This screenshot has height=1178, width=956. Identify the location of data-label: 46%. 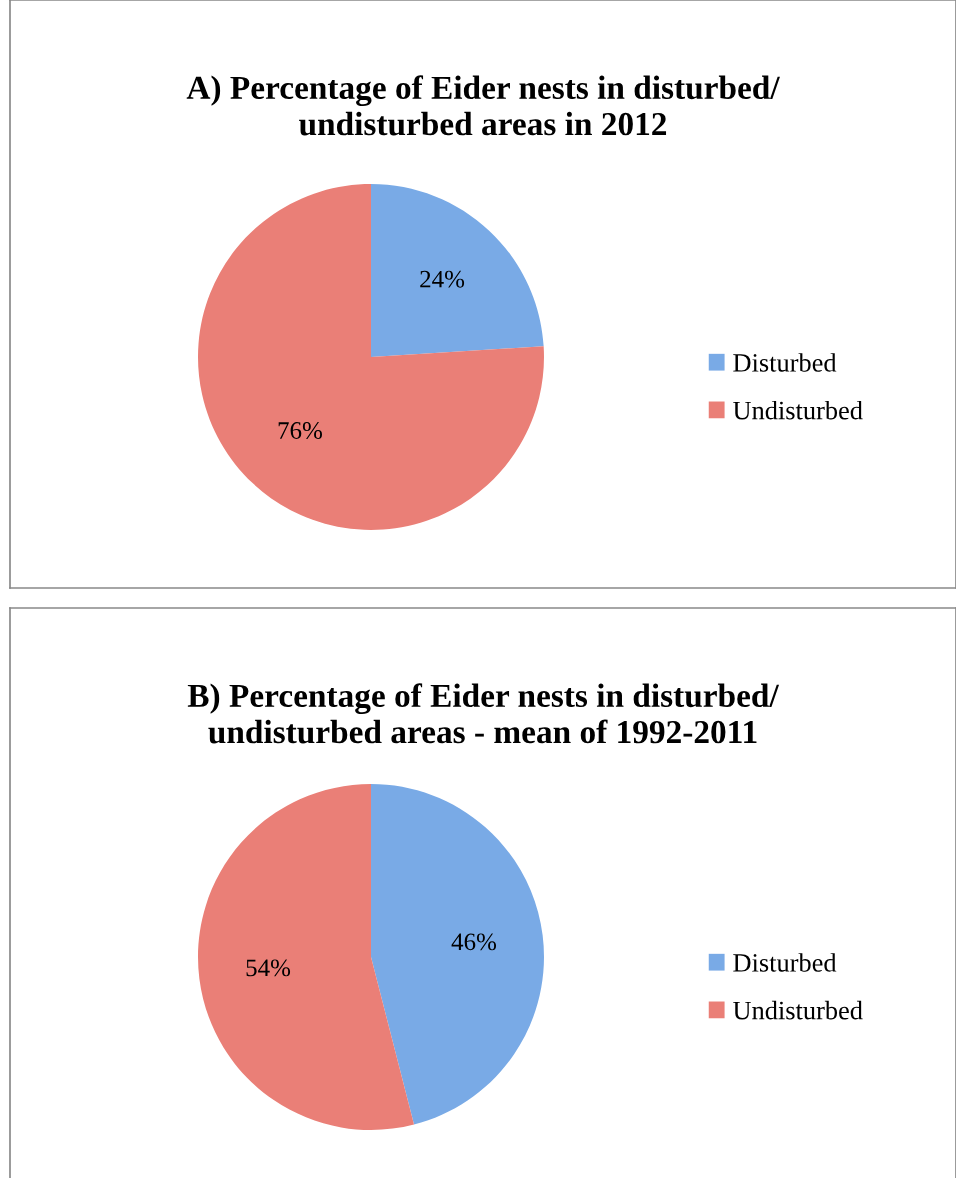
(474, 942).